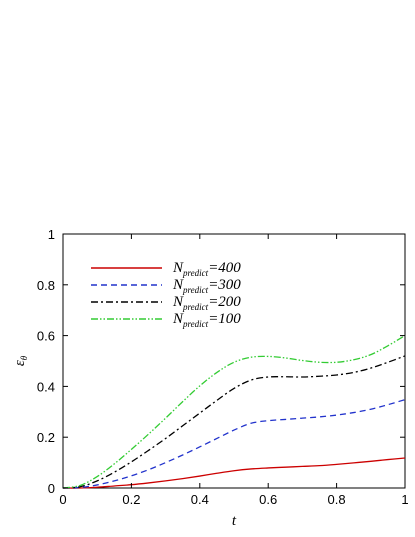  I want to click on legend-label: Npredict=100, so click(206, 320).